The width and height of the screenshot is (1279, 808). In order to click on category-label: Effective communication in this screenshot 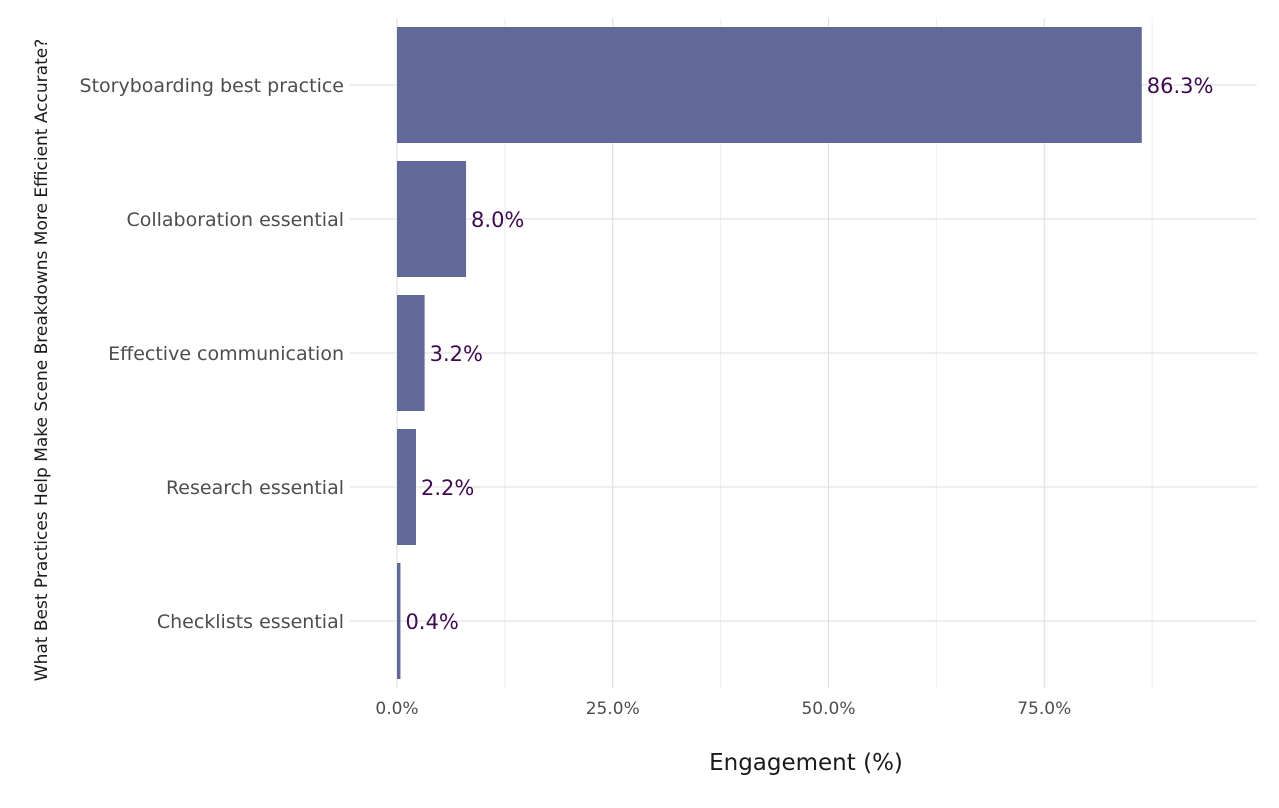, I will do `click(226, 354)`.